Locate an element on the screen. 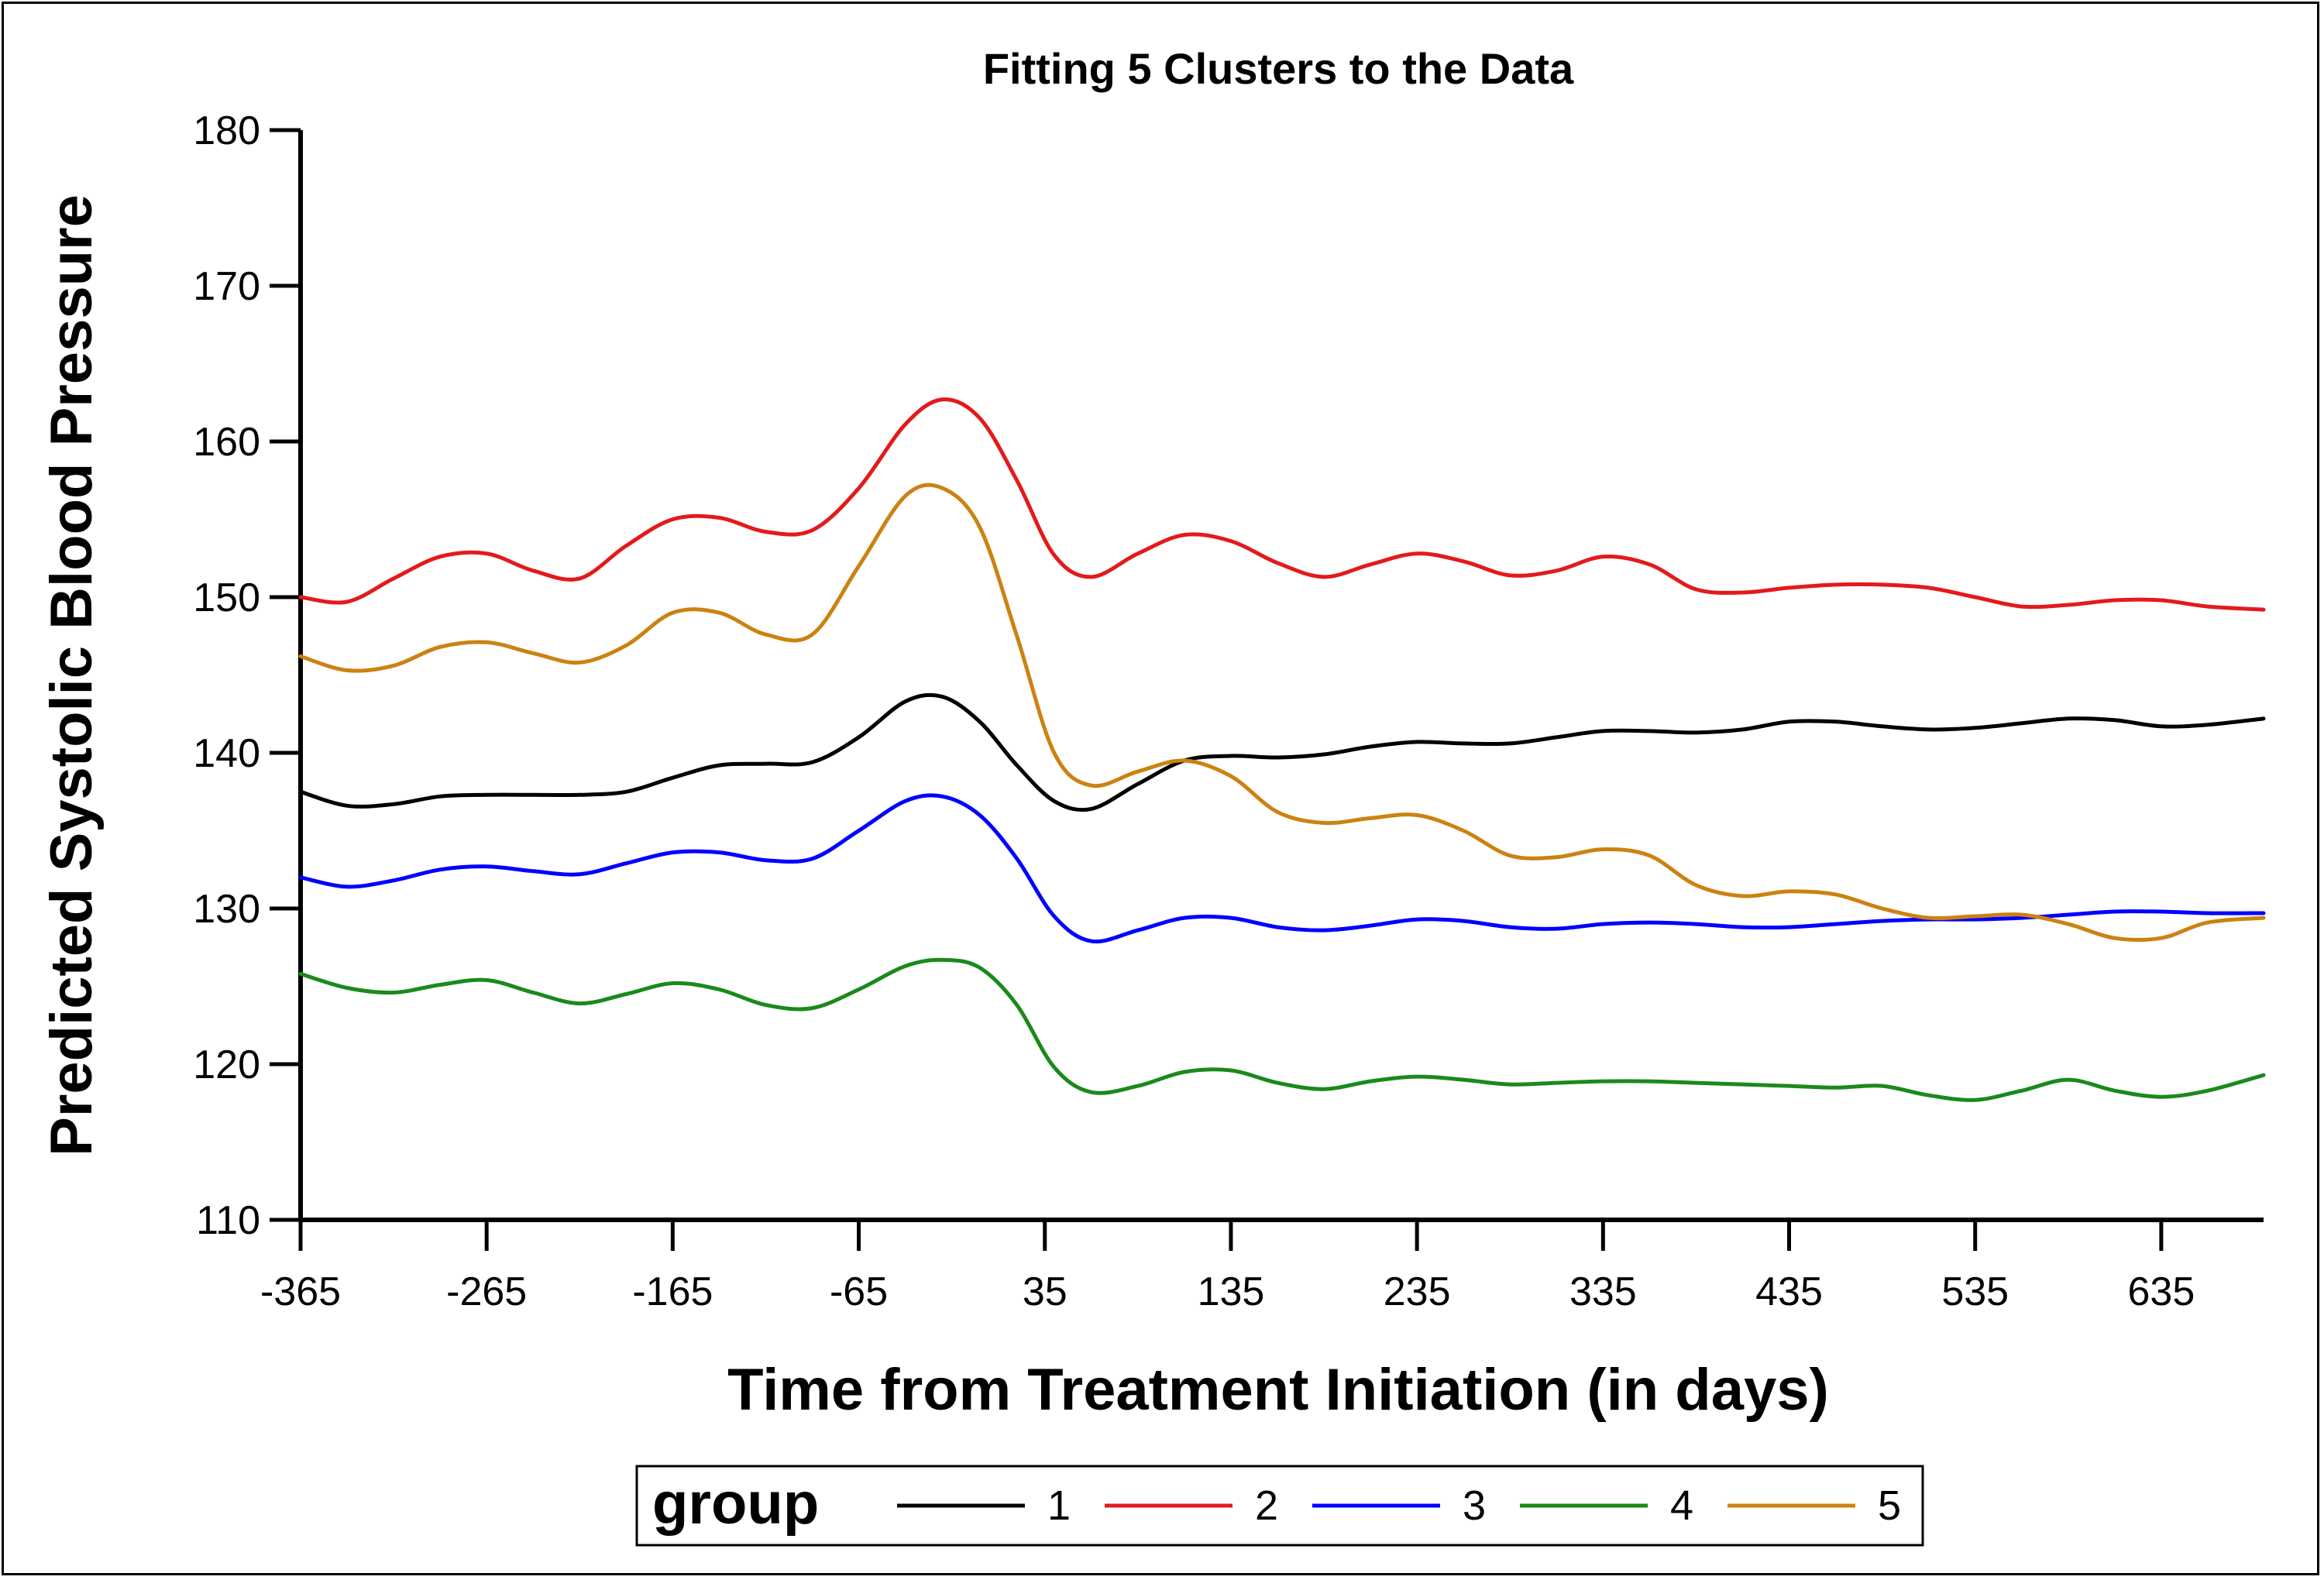  legend-entry-4: 4 is located at coordinates (1681, 1505).